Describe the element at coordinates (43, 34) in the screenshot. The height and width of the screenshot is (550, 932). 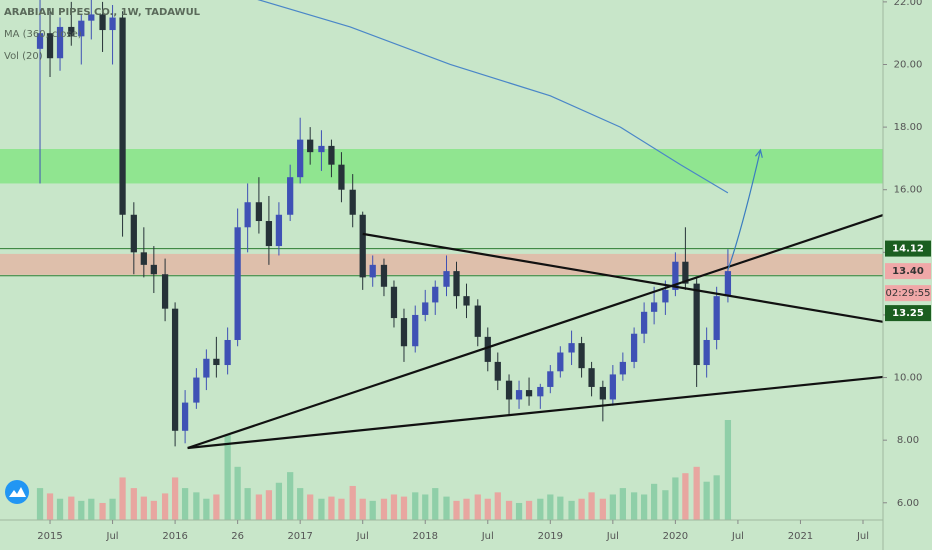
I see `legend-ma: MA (360, close)` at that location.